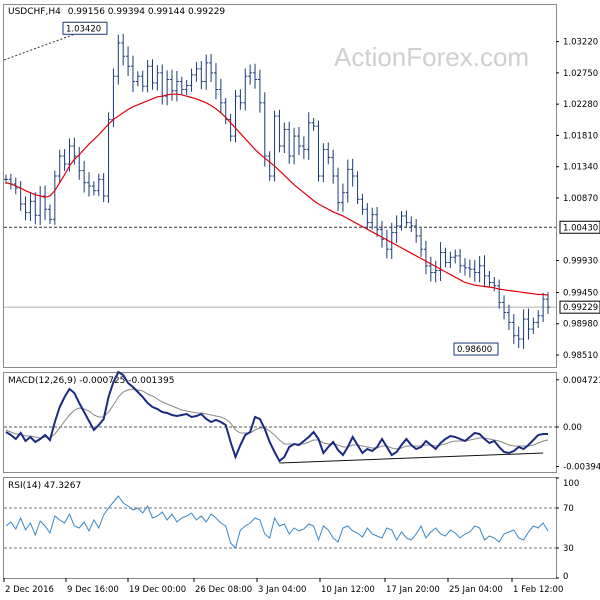 Image resolution: width=600 pixels, height=600 pixels. I want to click on price-tick-label: 1.00430, so click(580, 228).